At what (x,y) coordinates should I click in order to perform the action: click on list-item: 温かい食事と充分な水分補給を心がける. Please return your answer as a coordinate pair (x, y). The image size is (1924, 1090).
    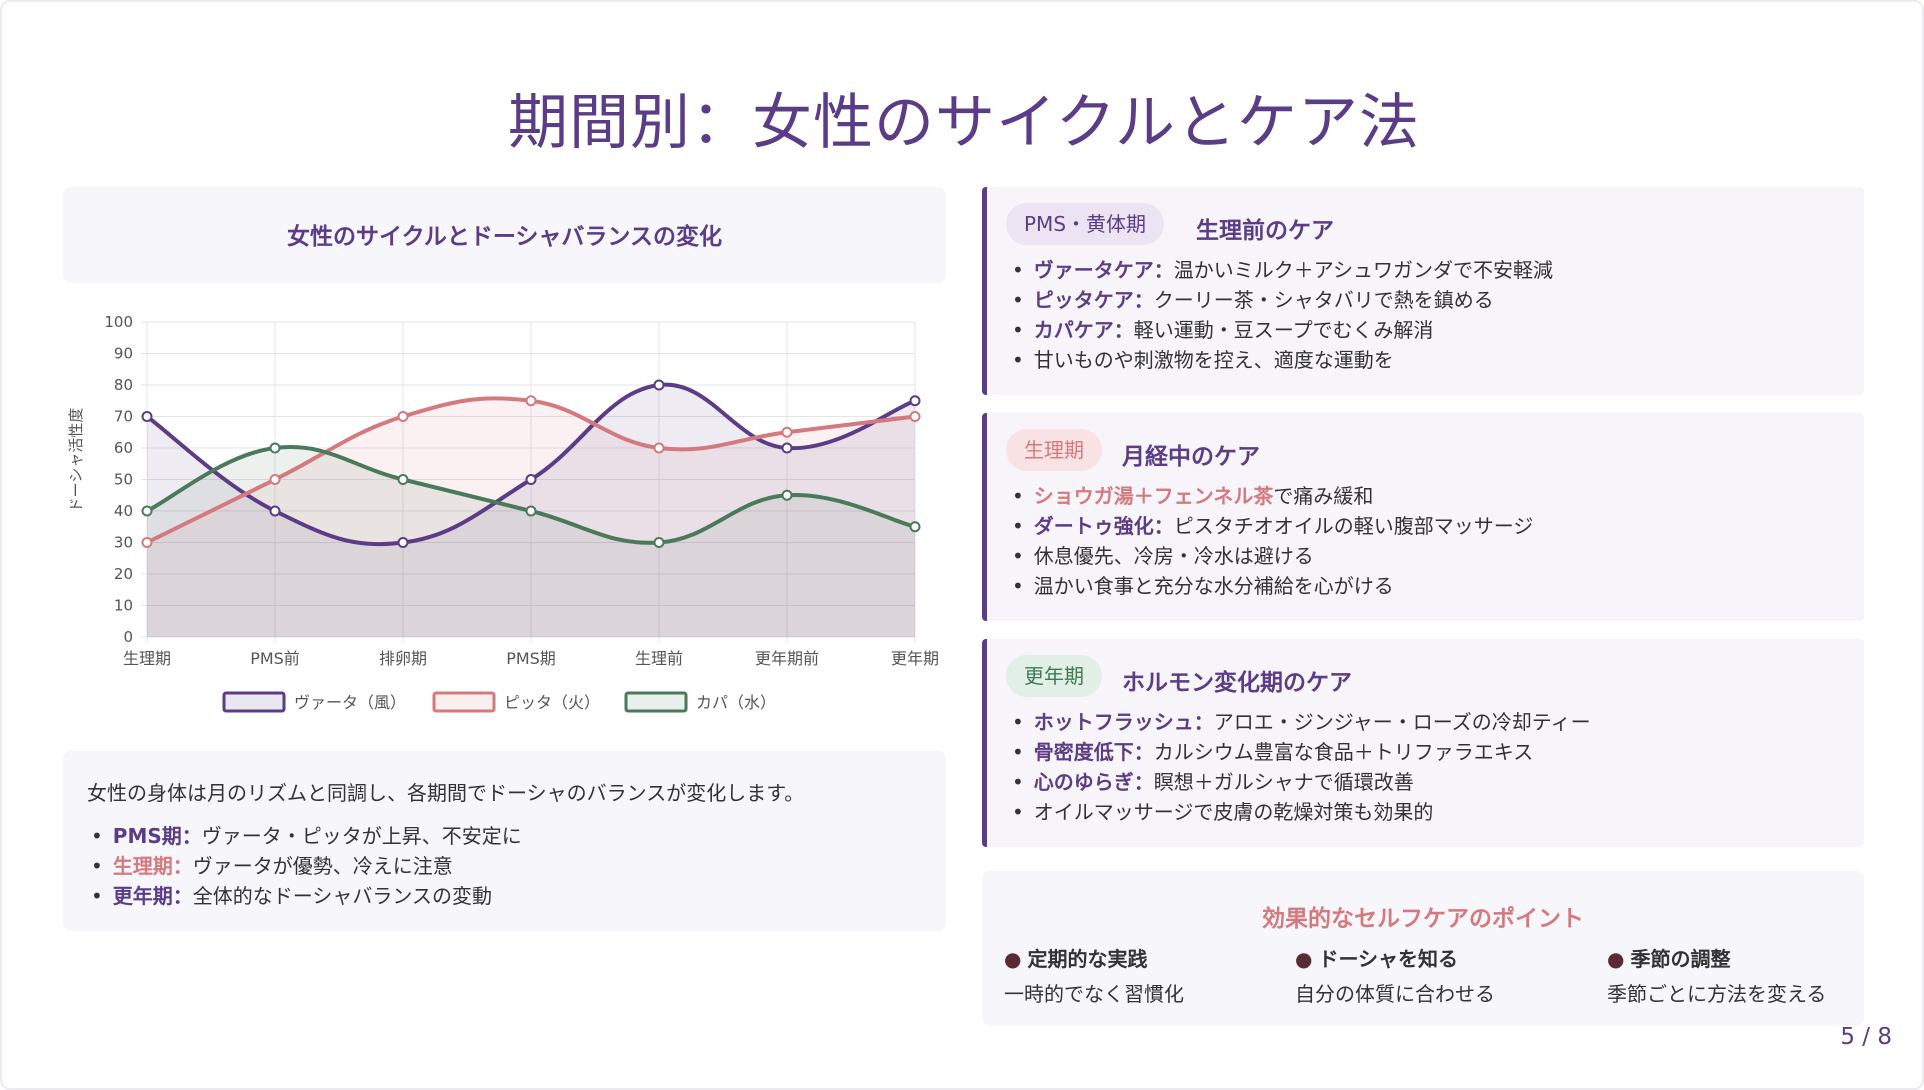
    Looking at the image, I should click on (1272, 586).